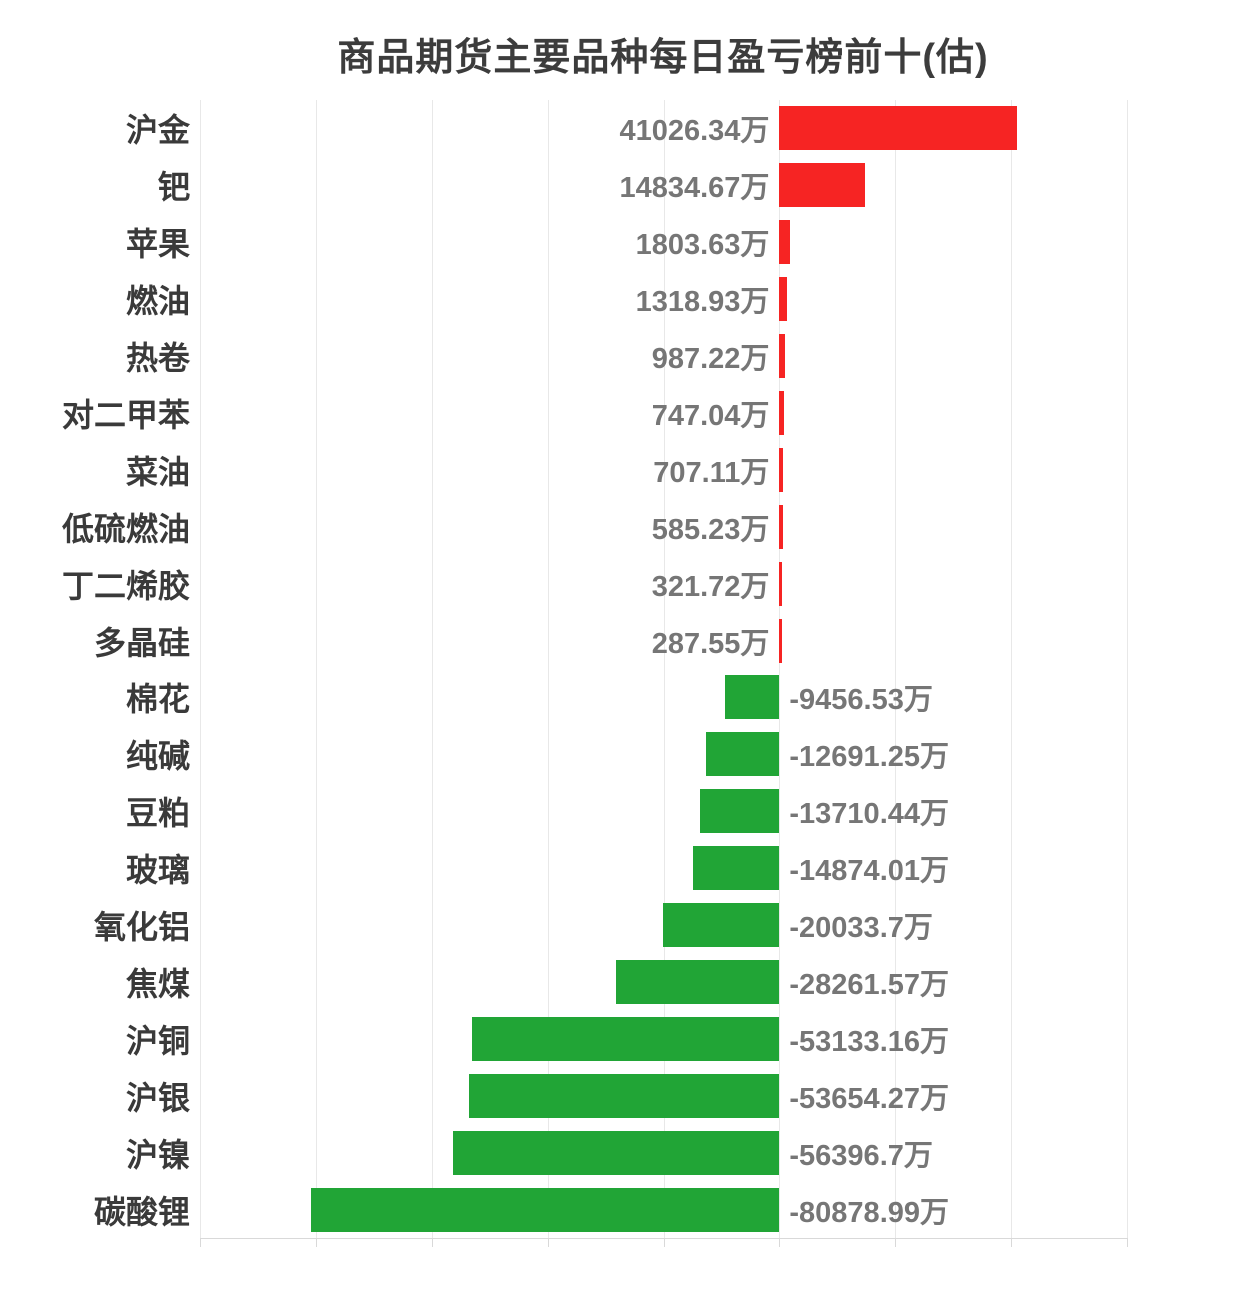 This screenshot has height=1300, width=1246. Describe the element at coordinates (125, 414) in the screenshot. I see `category-label: 对二甲苯` at that location.